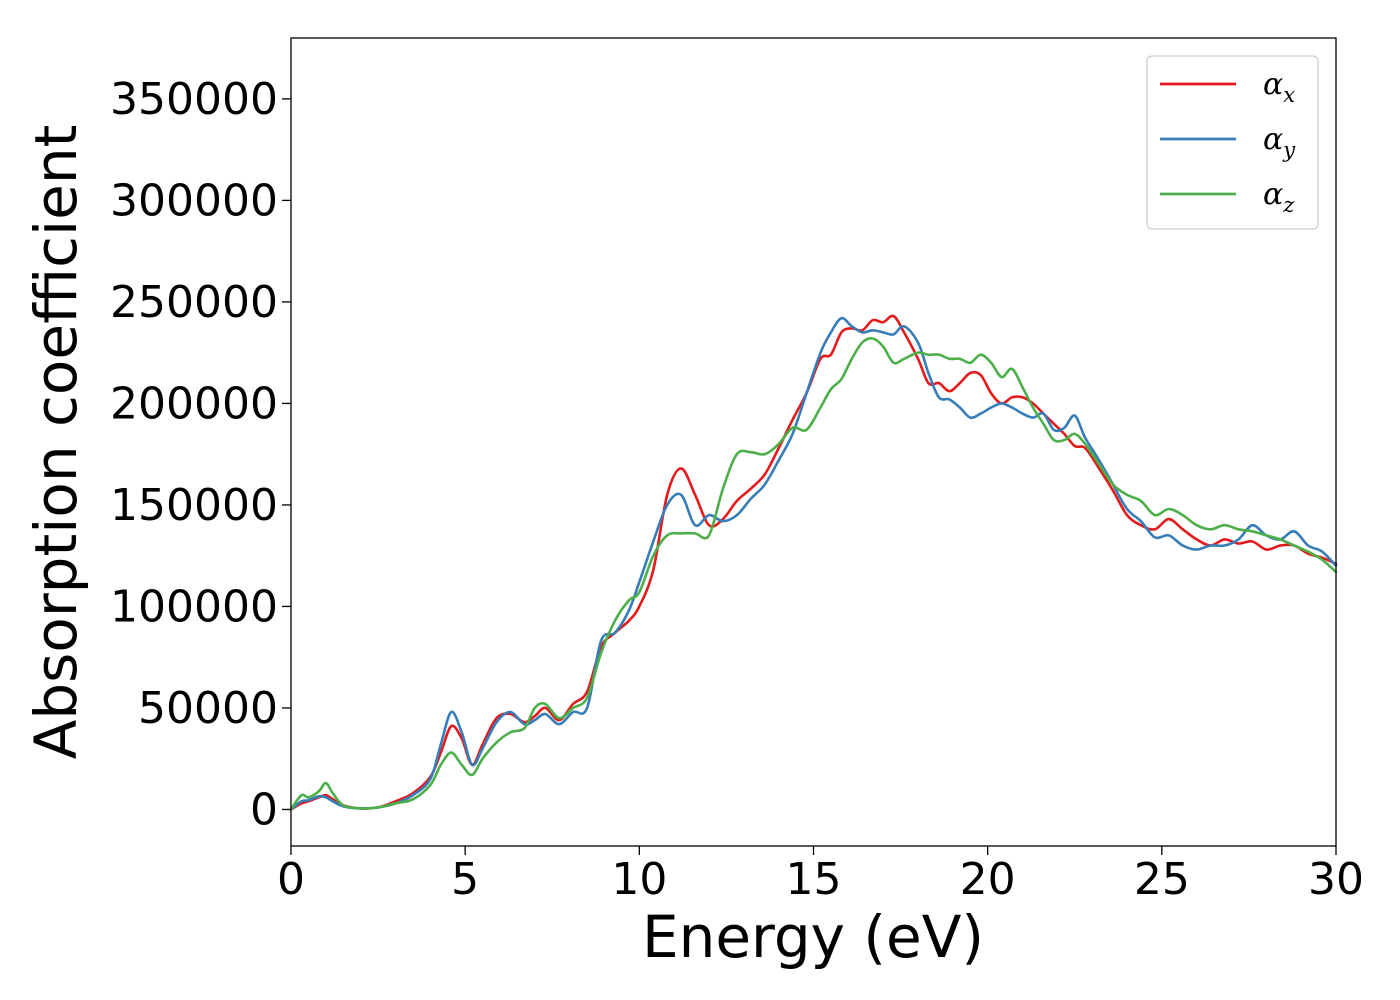 This screenshot has height=1000, width=1400. What do you see at coordinates (194, 302) in the screenshot?
I see `y-tick-label: 250000` at bounding box center [194, 302].